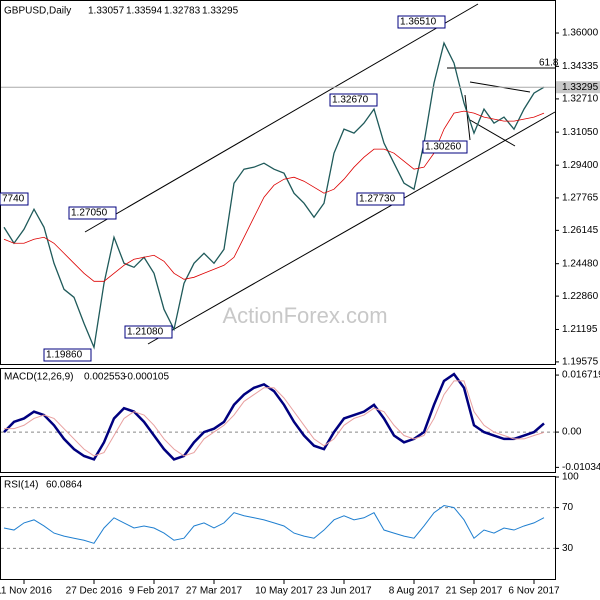 This screenshot has width=600, height=600. I want to click on y-tick-label: 1.21195, so click(580, 329).